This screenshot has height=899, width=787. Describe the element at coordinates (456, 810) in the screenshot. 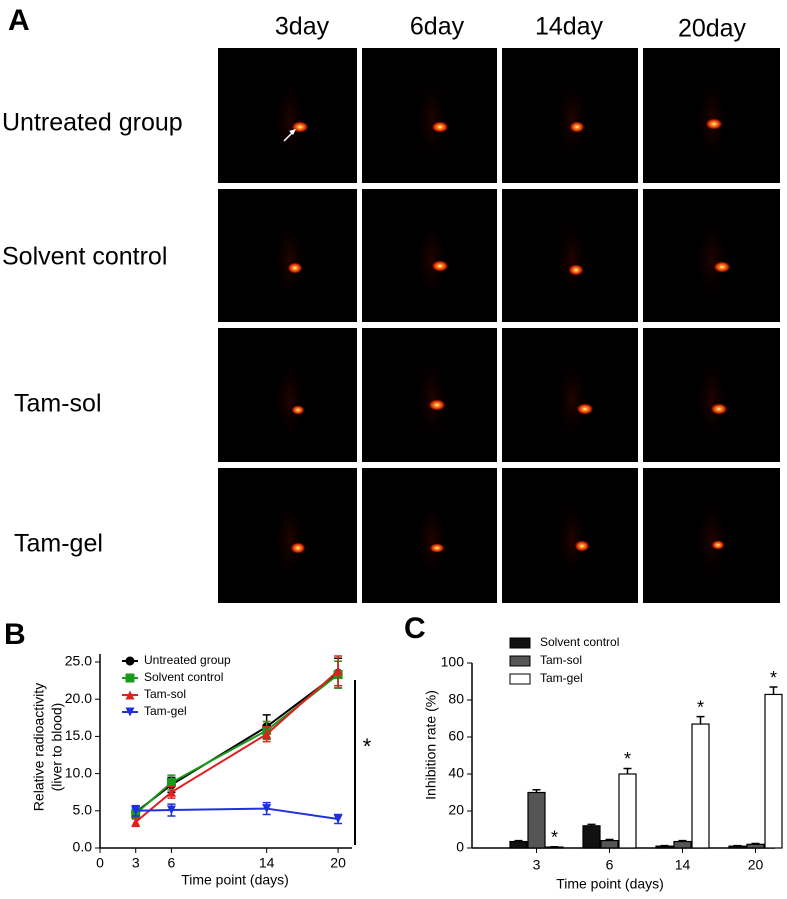

I see `y-tick-label: 20` at that location.